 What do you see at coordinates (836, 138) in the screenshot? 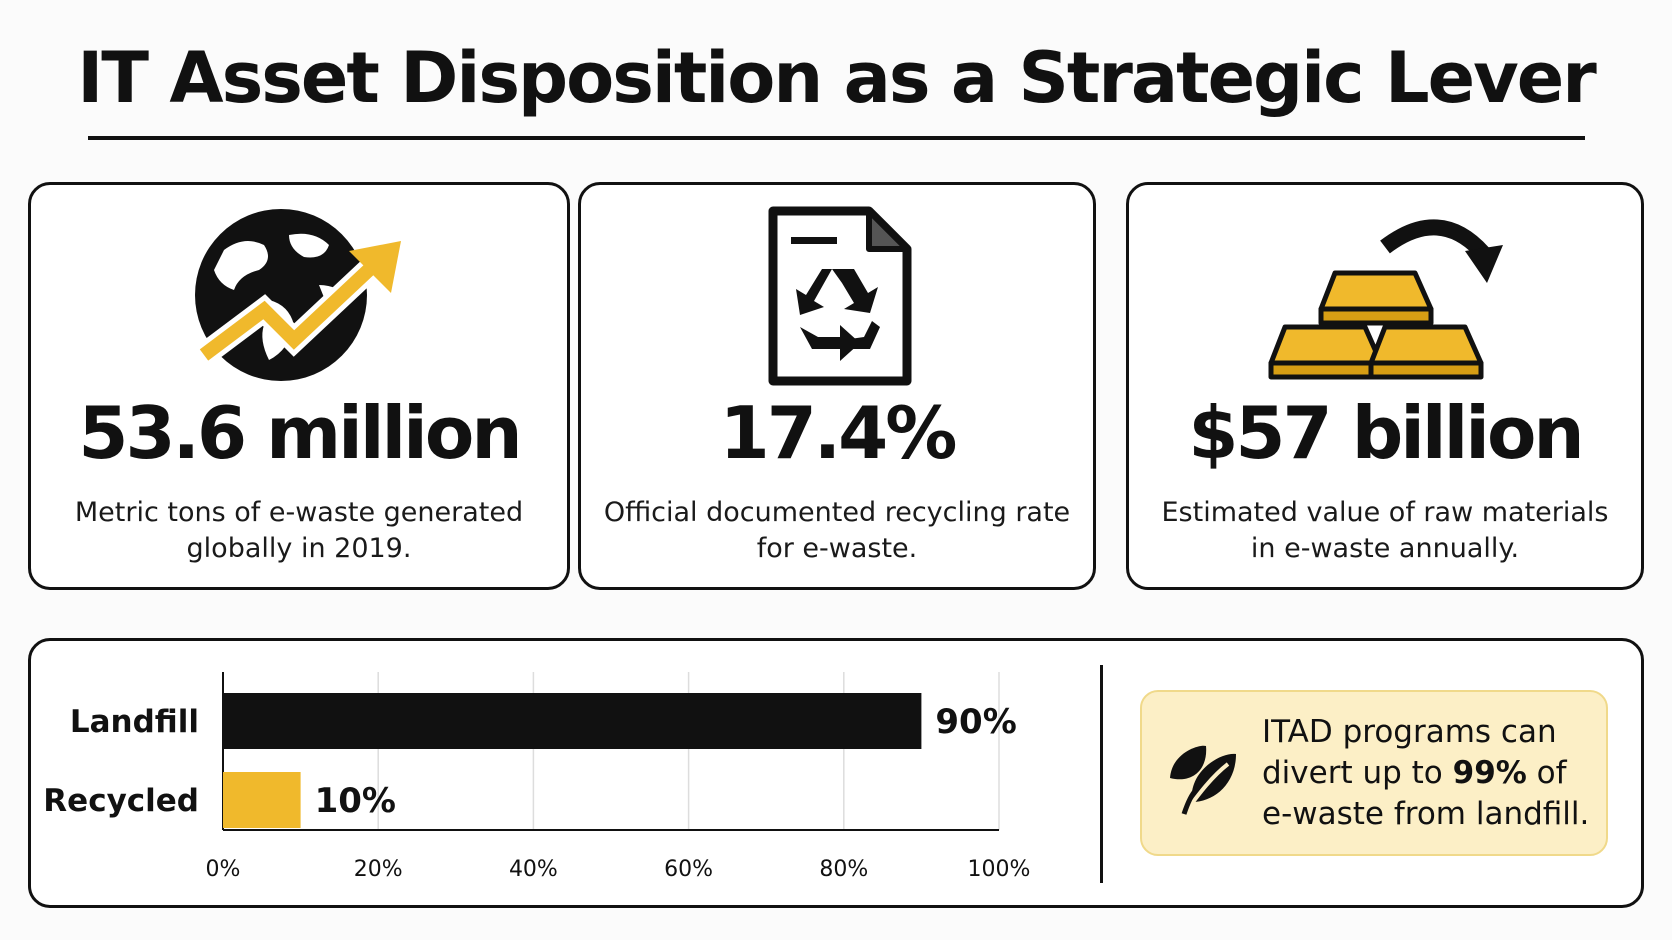
I see `title-underline` at bounding box center [836, 138].